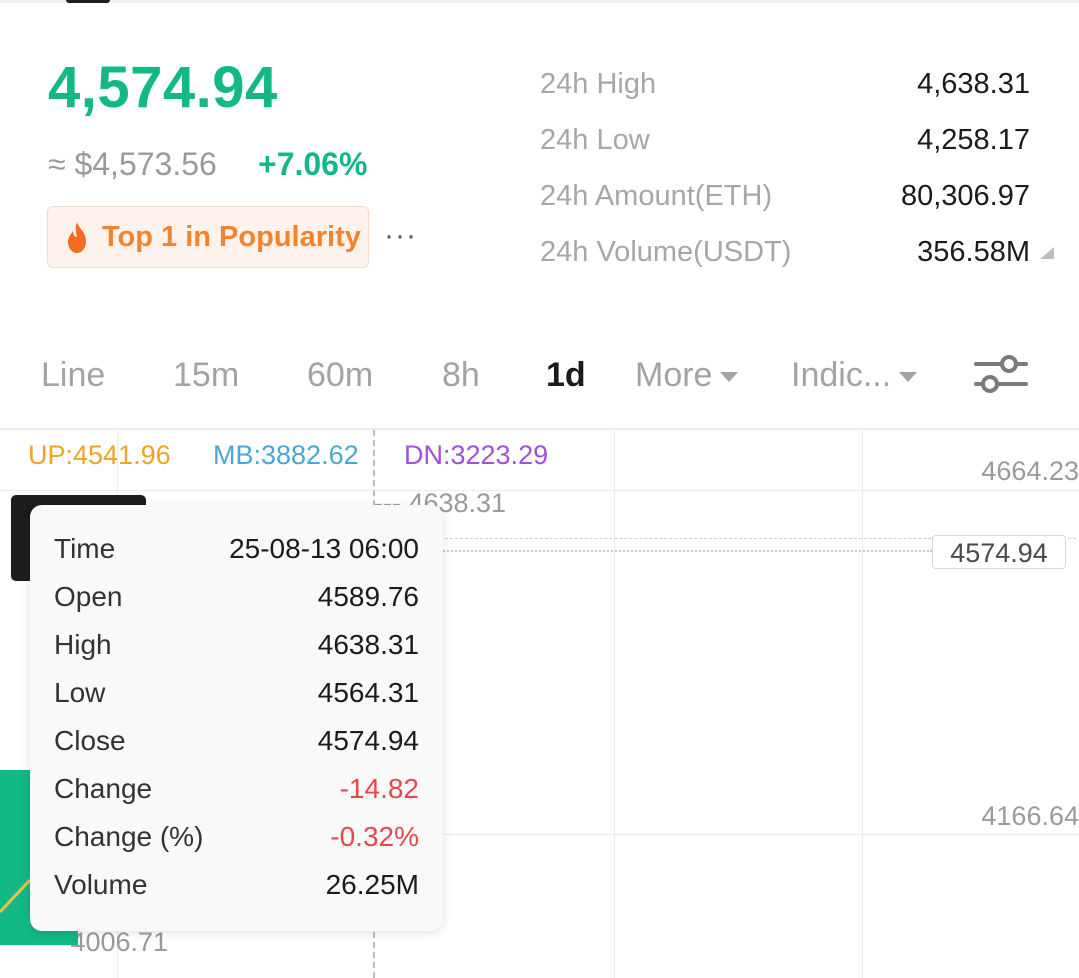 The image size is (1079, 978). Describe the element at coordinates (368, 644) in the screenshot. I see `tooltip-value: 4638.31` at that location.